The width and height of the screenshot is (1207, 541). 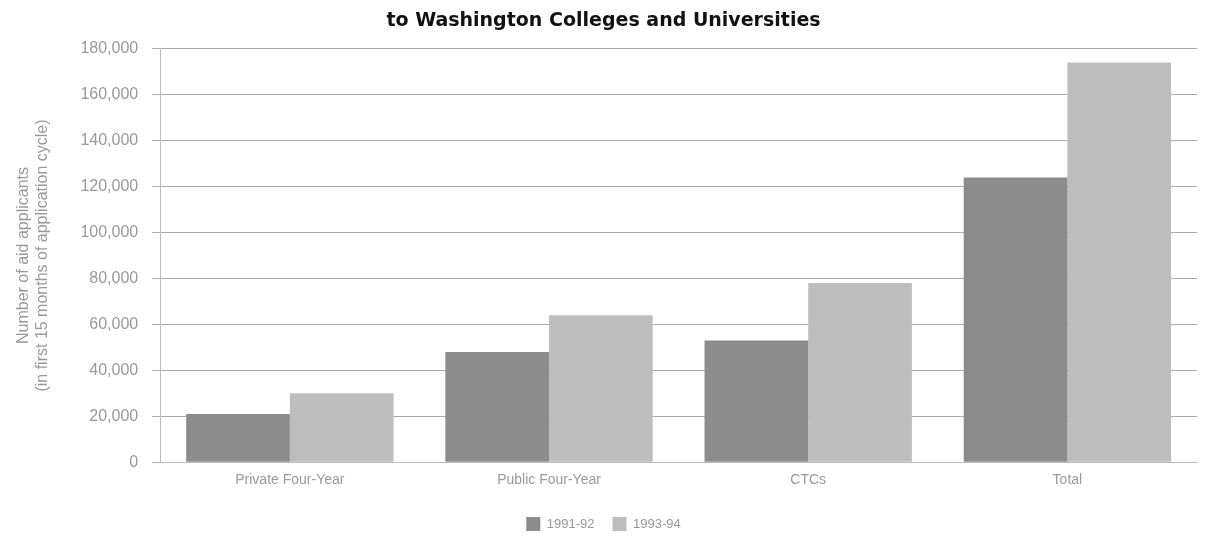 I want to click on x-tick-label: Private Four-Year, so click(x=290, y=479).